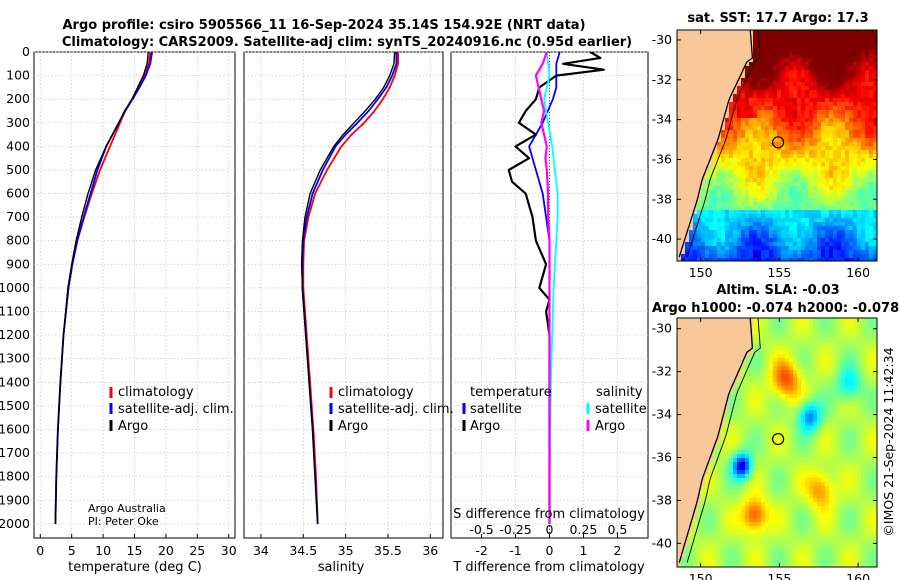 This screenshot has height=580, width=900. What do you see at coordinates (18, 193) in the screenshot?
I see `y-tick-label: 600` at bounding box center [18, 193].